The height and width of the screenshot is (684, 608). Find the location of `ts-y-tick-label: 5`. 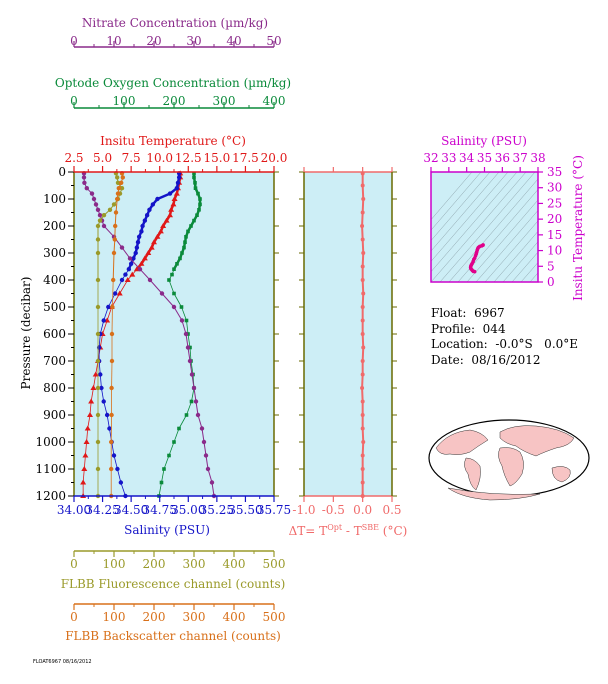

ts-y-tick-label: 5 is located at coordinates (551, 266).